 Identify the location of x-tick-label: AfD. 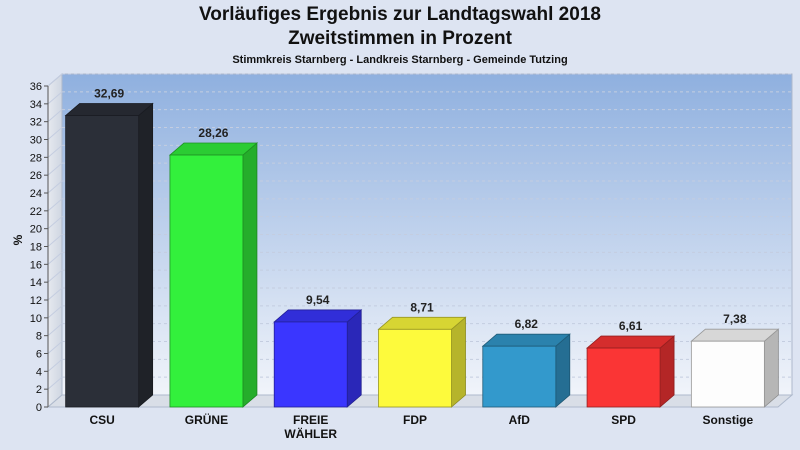
(520, 420).